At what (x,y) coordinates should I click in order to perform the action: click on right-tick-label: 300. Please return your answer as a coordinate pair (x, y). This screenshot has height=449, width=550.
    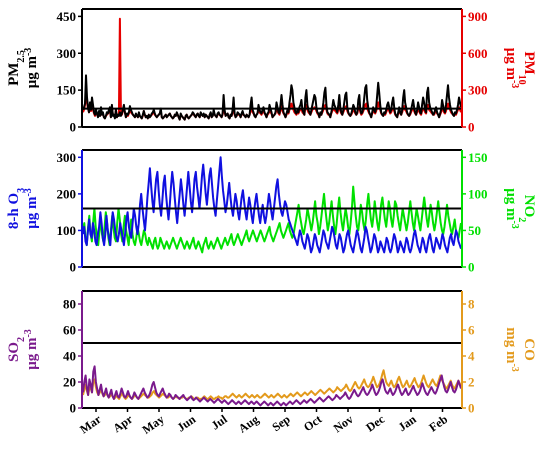
    Looking at the image, I should click on (478, 90).